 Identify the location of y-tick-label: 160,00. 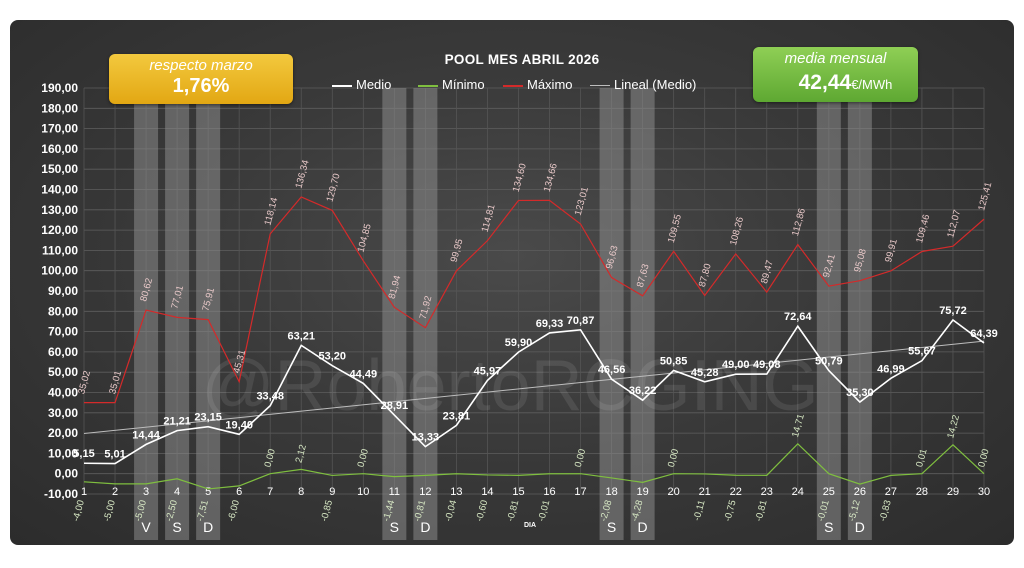
(59, 149).